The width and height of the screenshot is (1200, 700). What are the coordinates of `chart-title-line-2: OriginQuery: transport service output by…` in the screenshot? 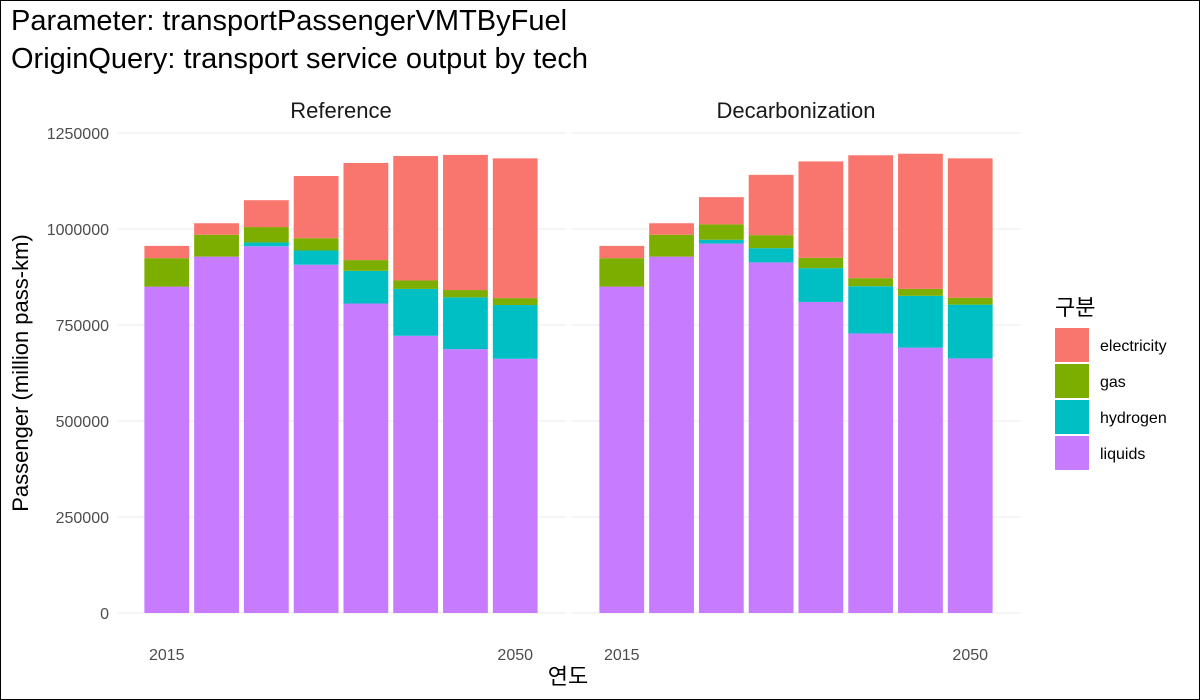 It's located at (300, 59).